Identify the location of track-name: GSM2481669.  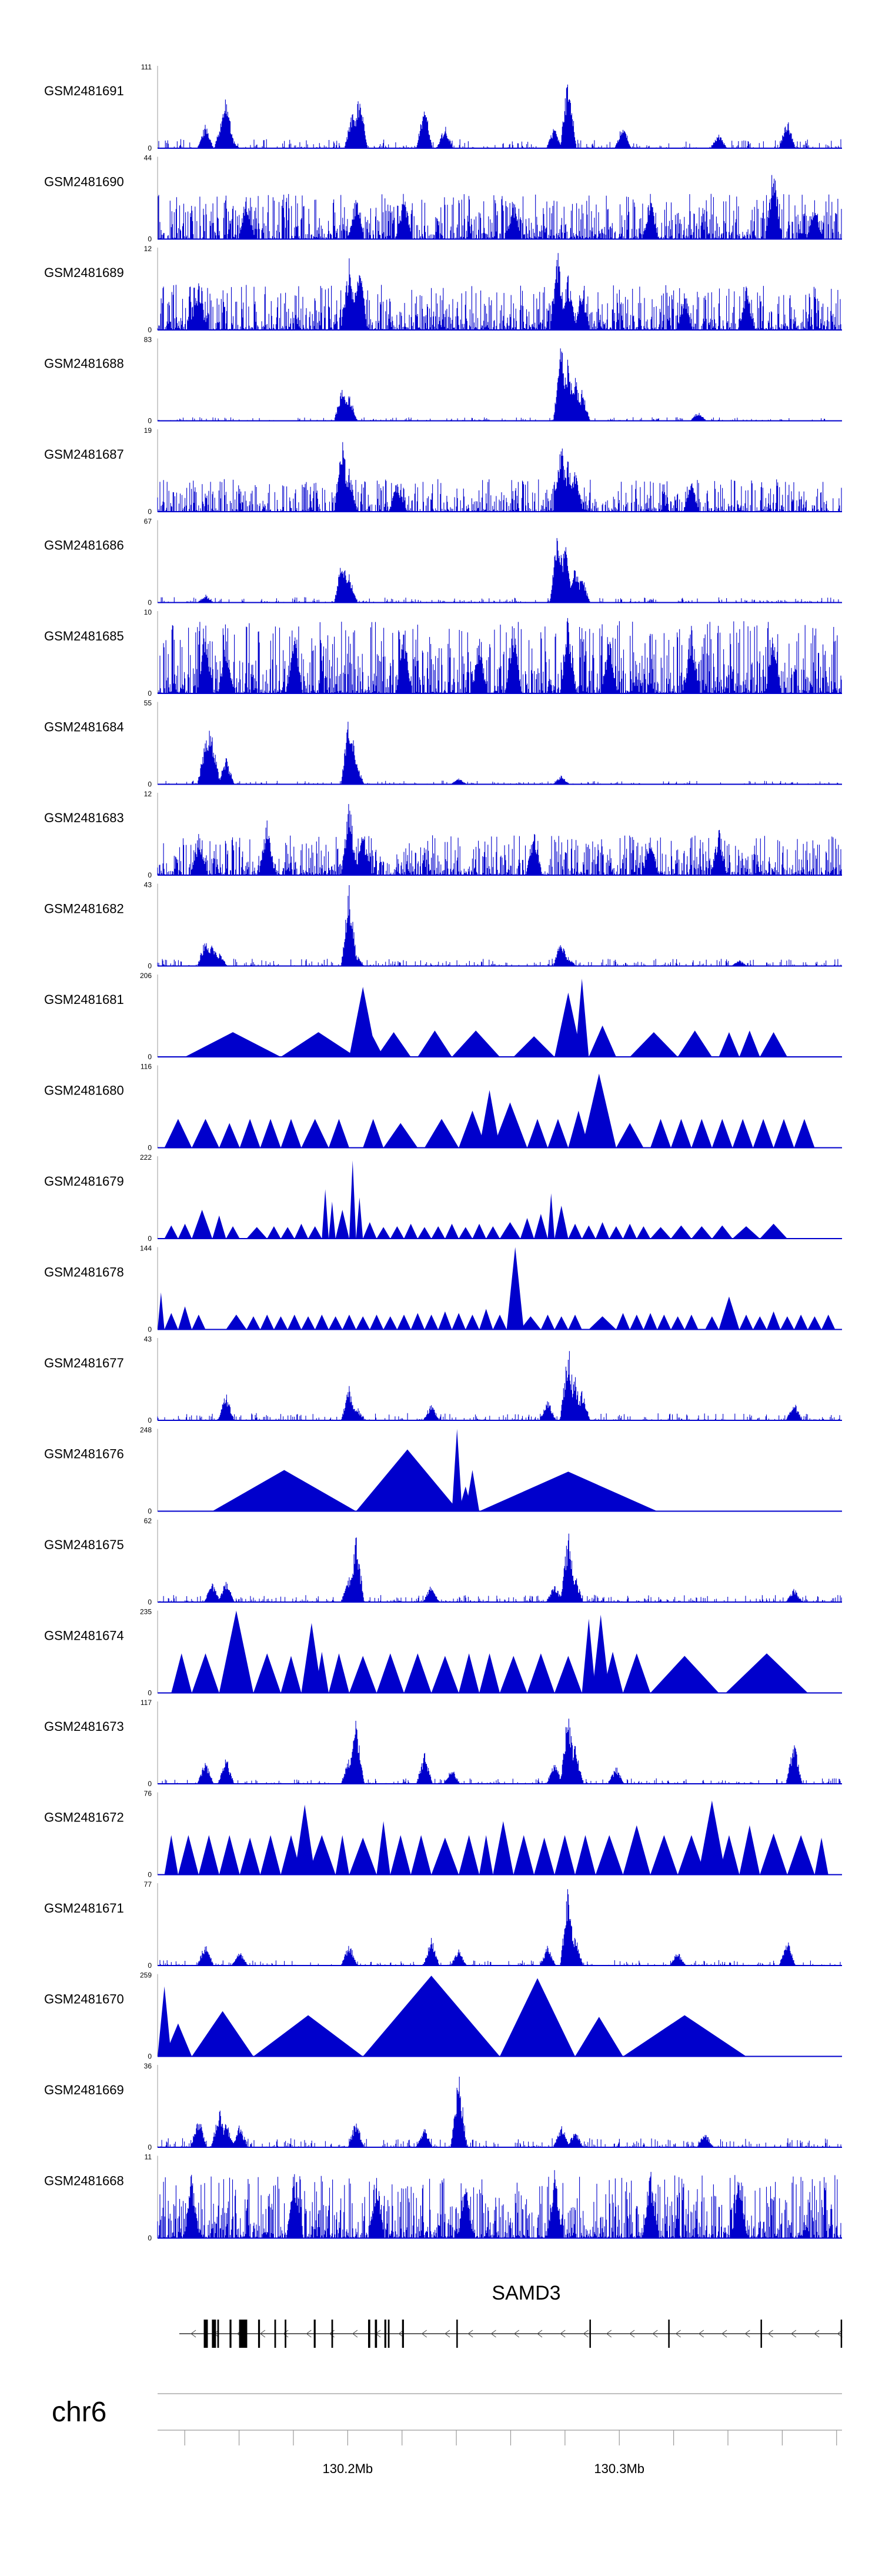
(84, 2090).